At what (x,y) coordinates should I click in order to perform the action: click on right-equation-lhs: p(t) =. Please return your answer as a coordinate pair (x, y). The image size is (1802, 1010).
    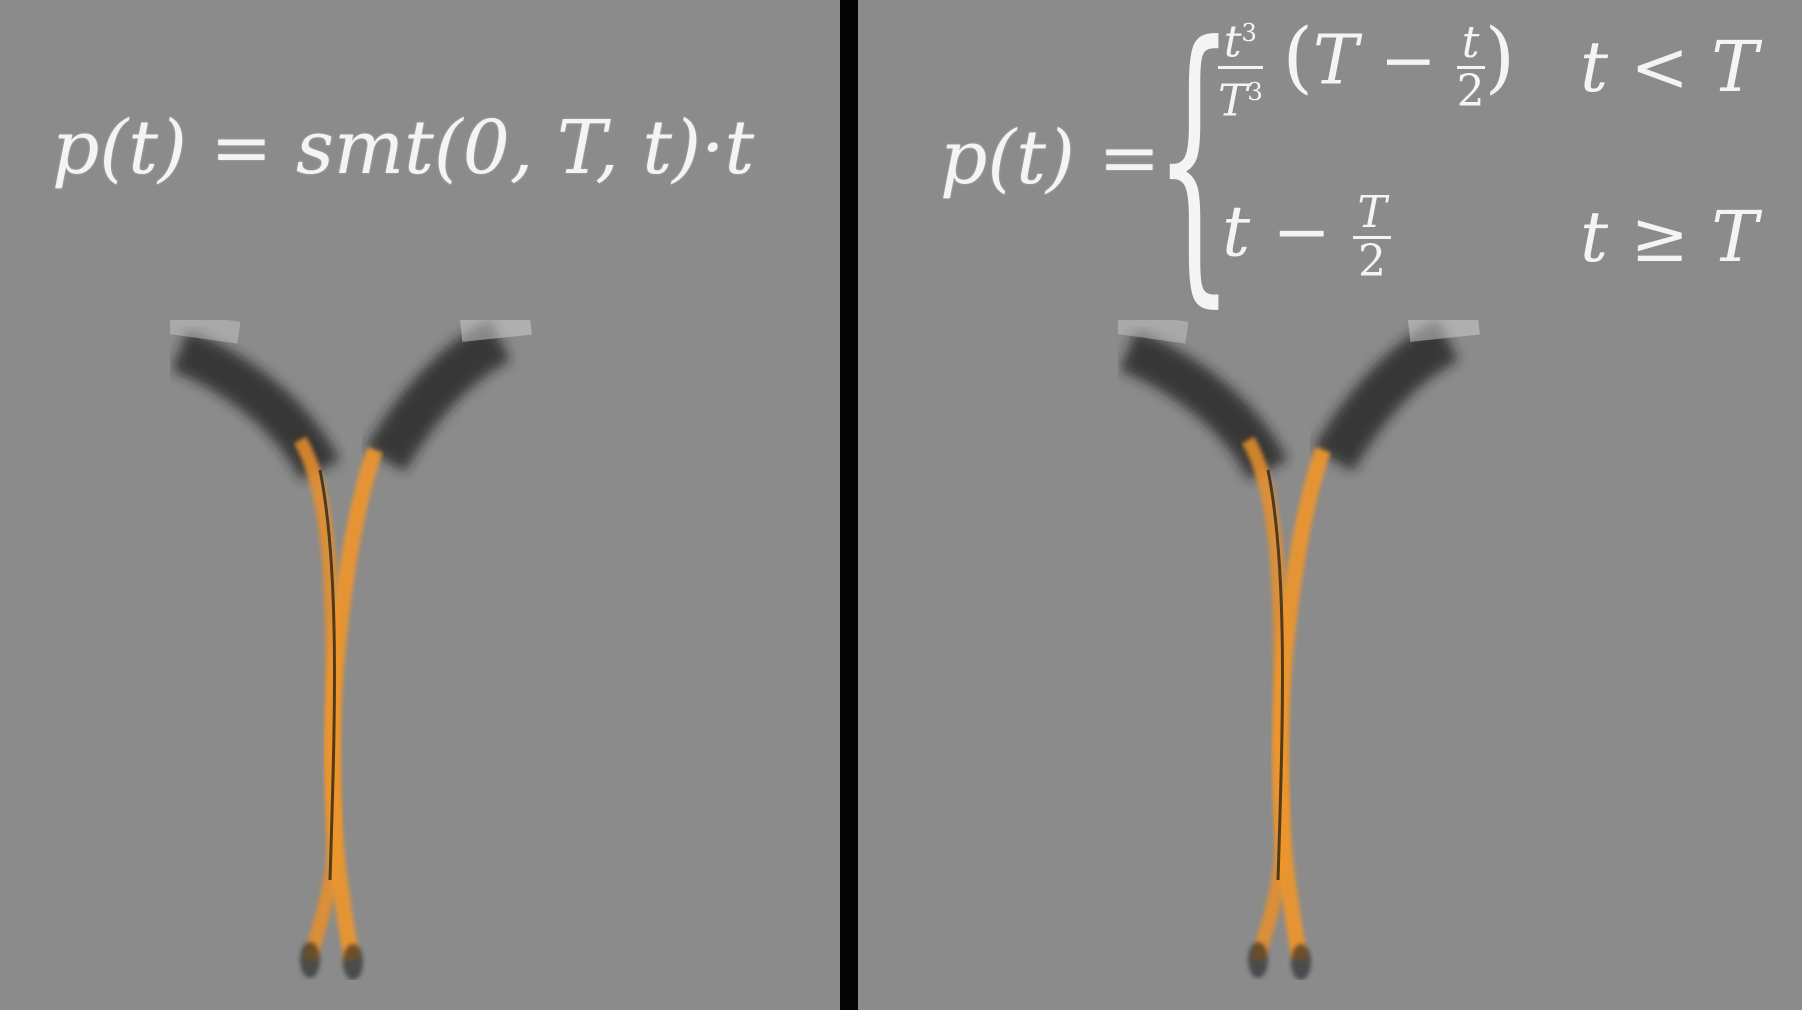
    Looking at the image, I should click on (1050, 158).